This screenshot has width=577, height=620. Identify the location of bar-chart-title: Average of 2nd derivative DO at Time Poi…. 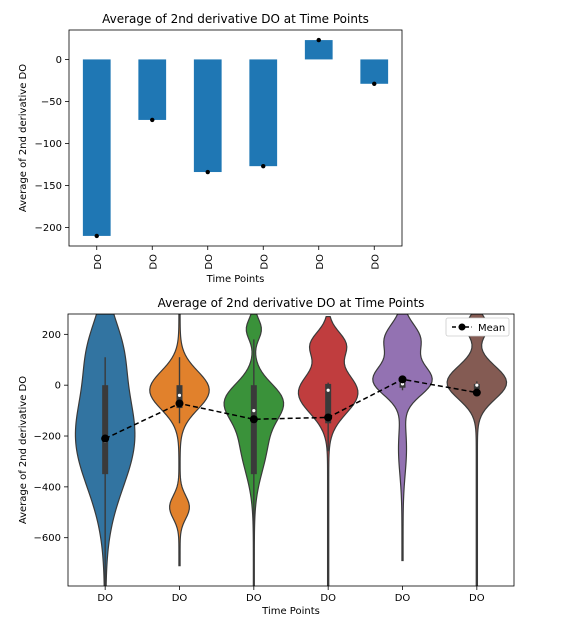
(235, 19).